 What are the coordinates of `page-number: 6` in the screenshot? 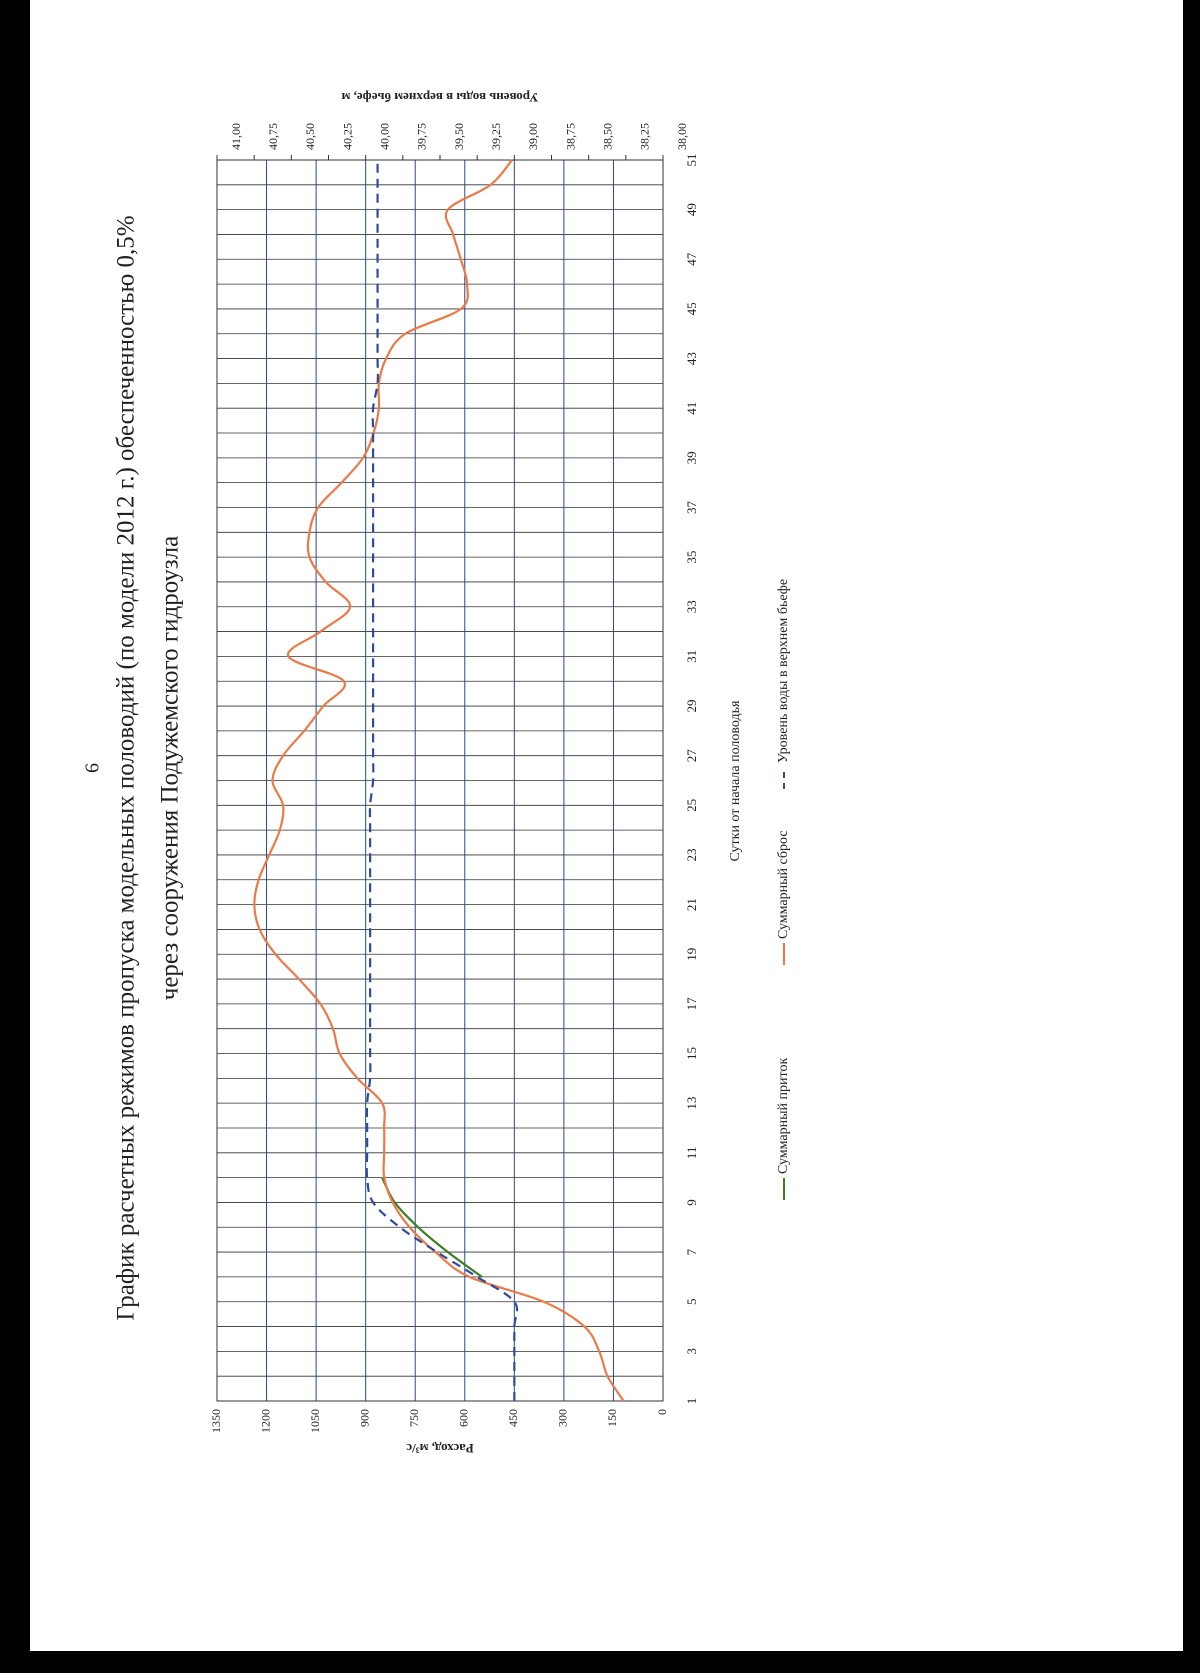 It's located at (93, 768).